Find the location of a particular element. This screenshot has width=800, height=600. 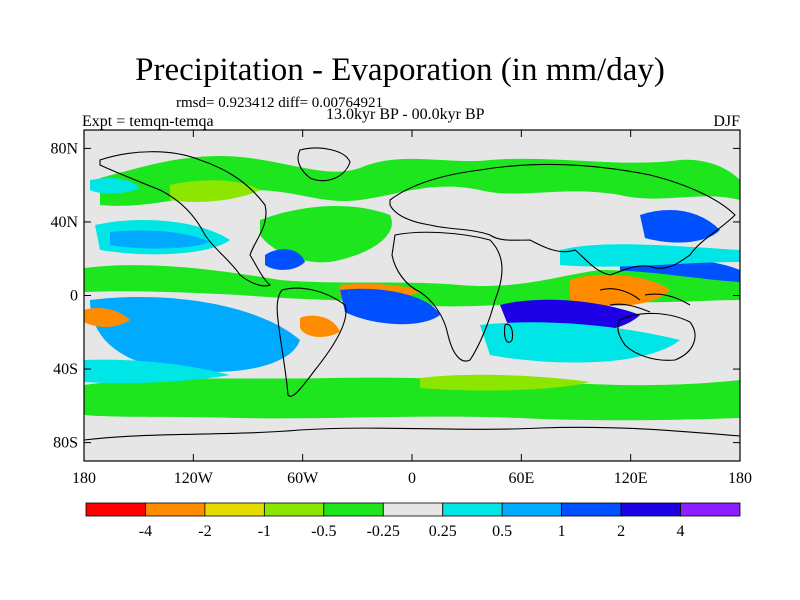

lat-tick-label: 40S is located at coordinates (65, 369).